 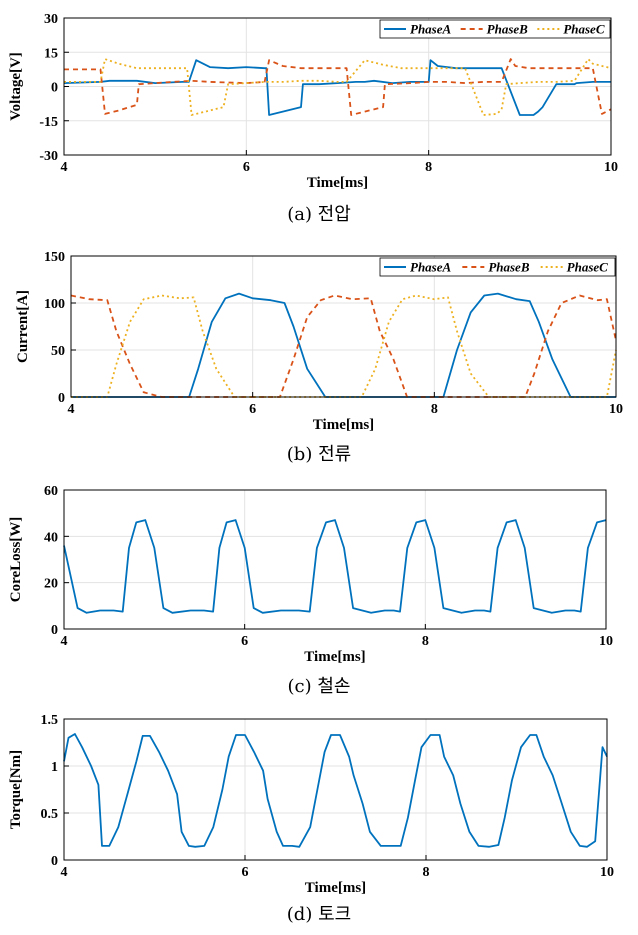 I want to click on figure-caption: (a) 전압, so click(x=319, y=214).